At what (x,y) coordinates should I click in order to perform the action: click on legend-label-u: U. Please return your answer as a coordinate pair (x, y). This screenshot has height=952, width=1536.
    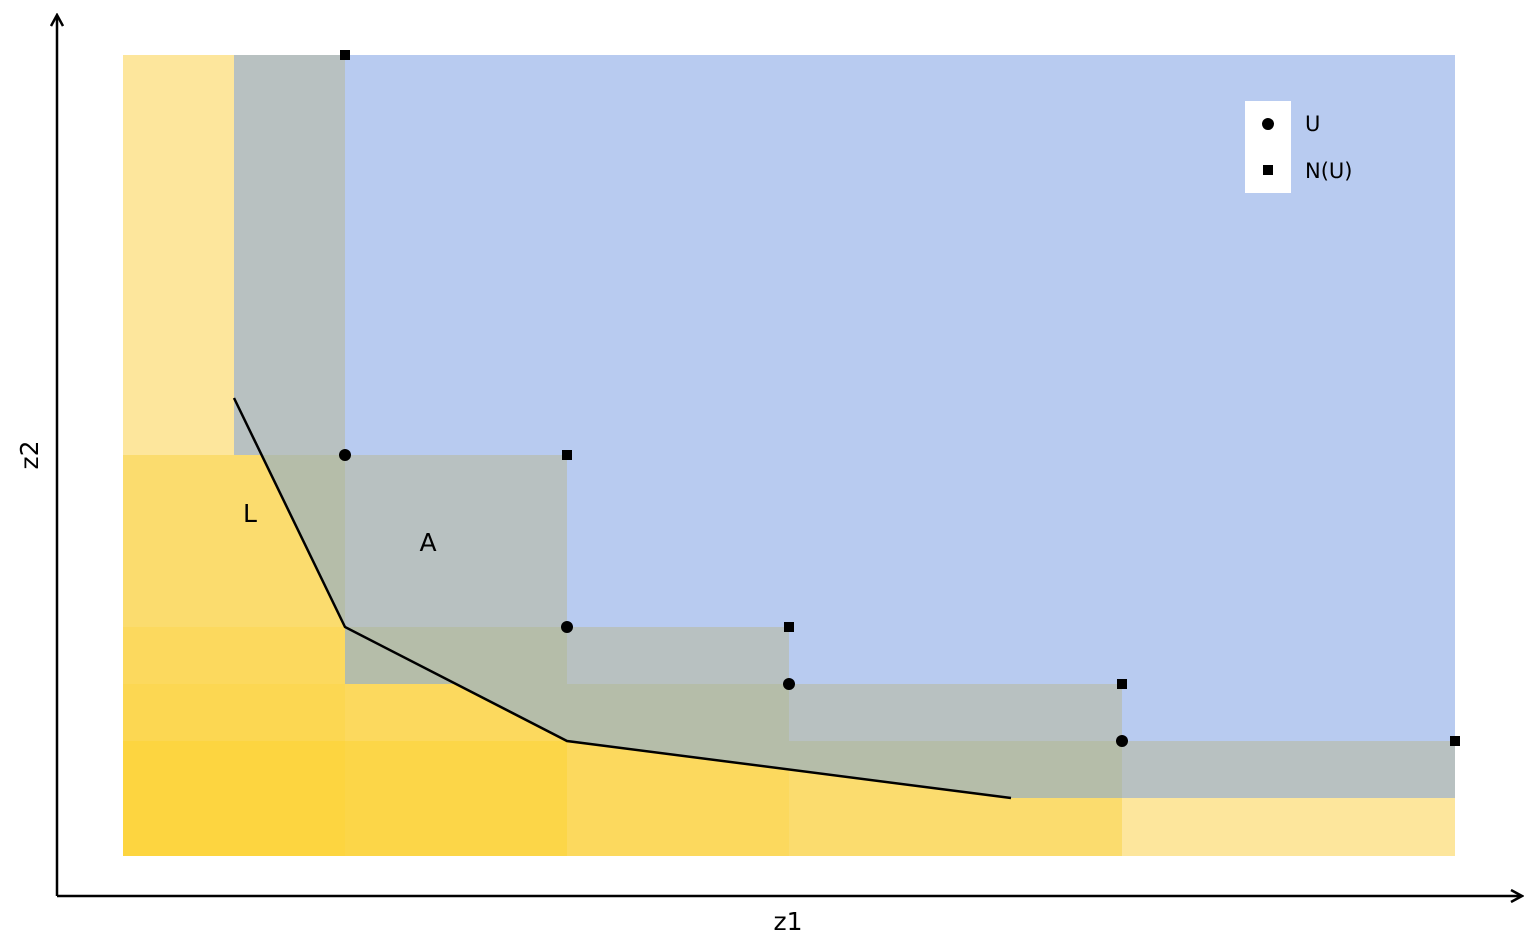
    Looking at the image, I should click on (1312, 124).